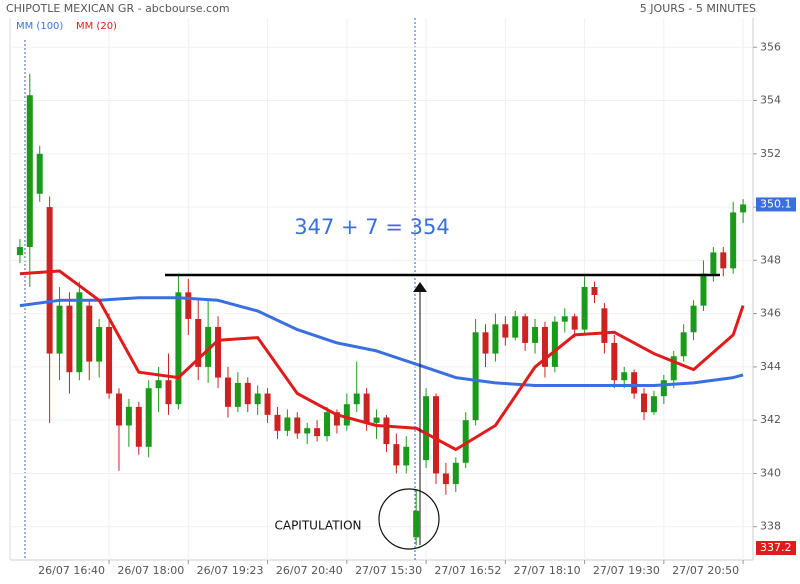  Describe the element at coordinates (776, 203) in the screenshot. I see `price-label: 350.1` at that location.